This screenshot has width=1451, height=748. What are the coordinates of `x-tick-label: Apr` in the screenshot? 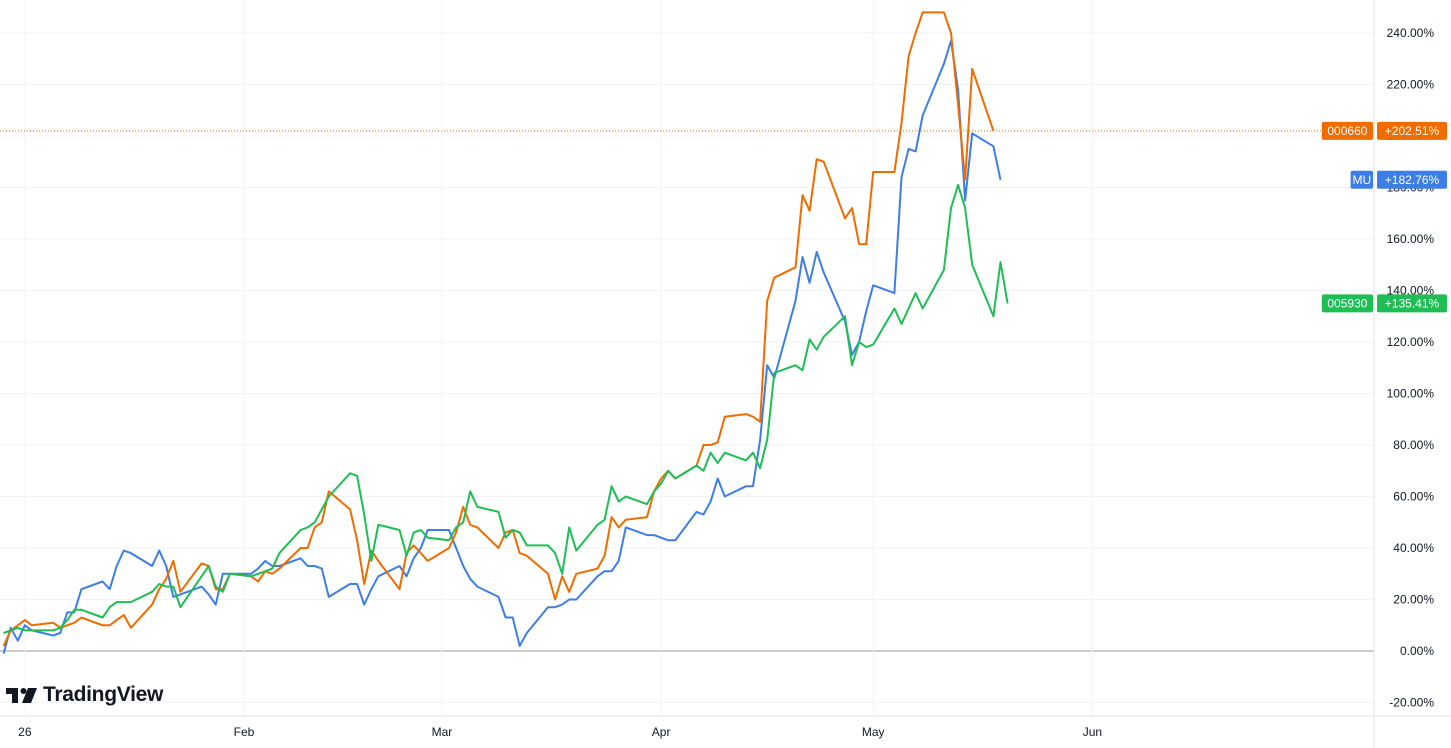 It's located at (661, 732).